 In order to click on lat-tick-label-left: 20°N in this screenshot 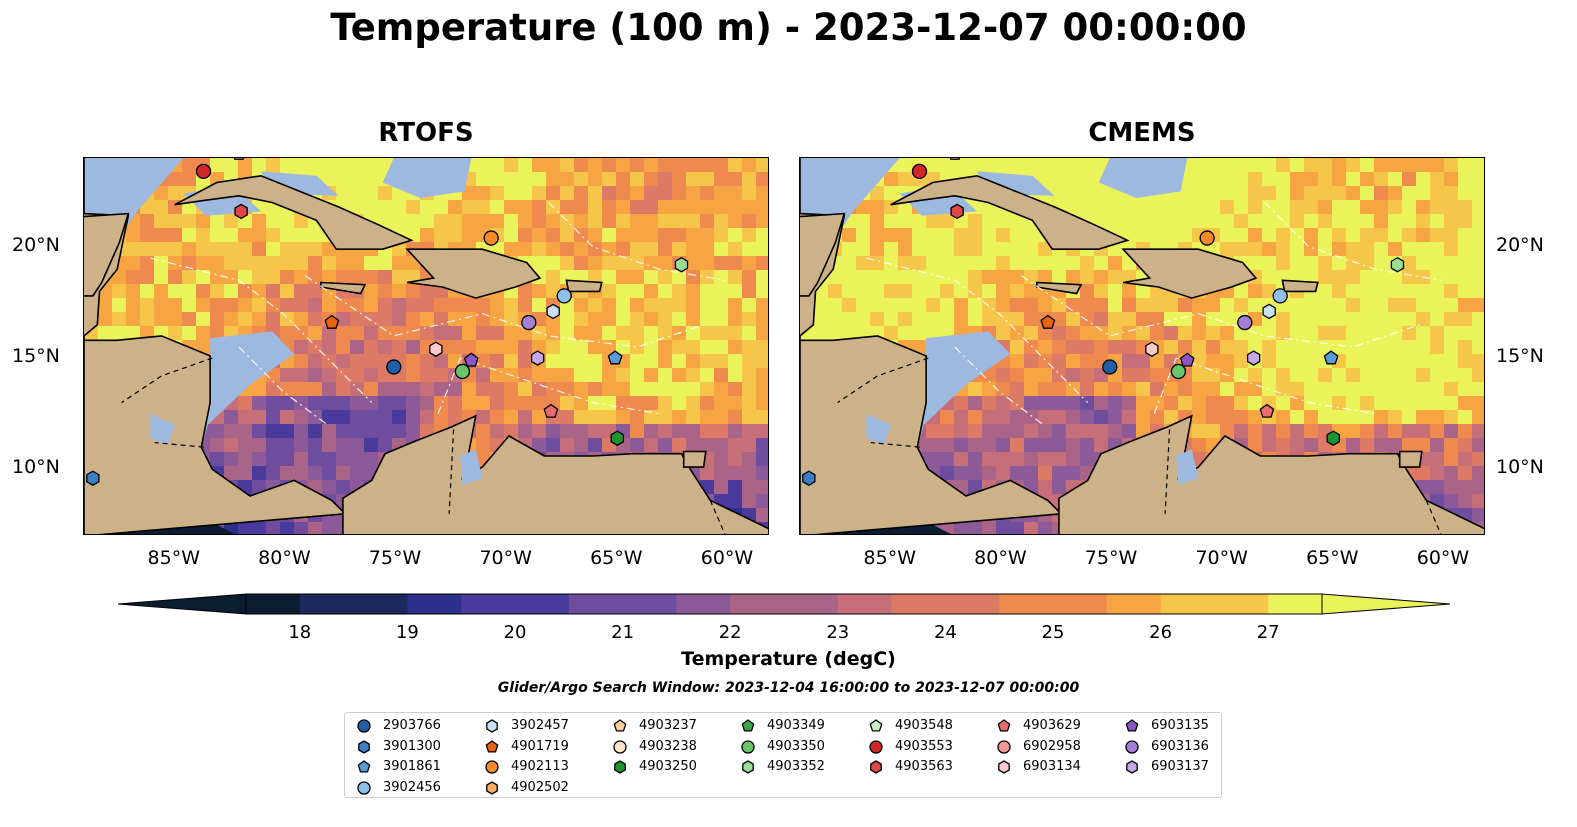, I will do `click(36, 244)`.